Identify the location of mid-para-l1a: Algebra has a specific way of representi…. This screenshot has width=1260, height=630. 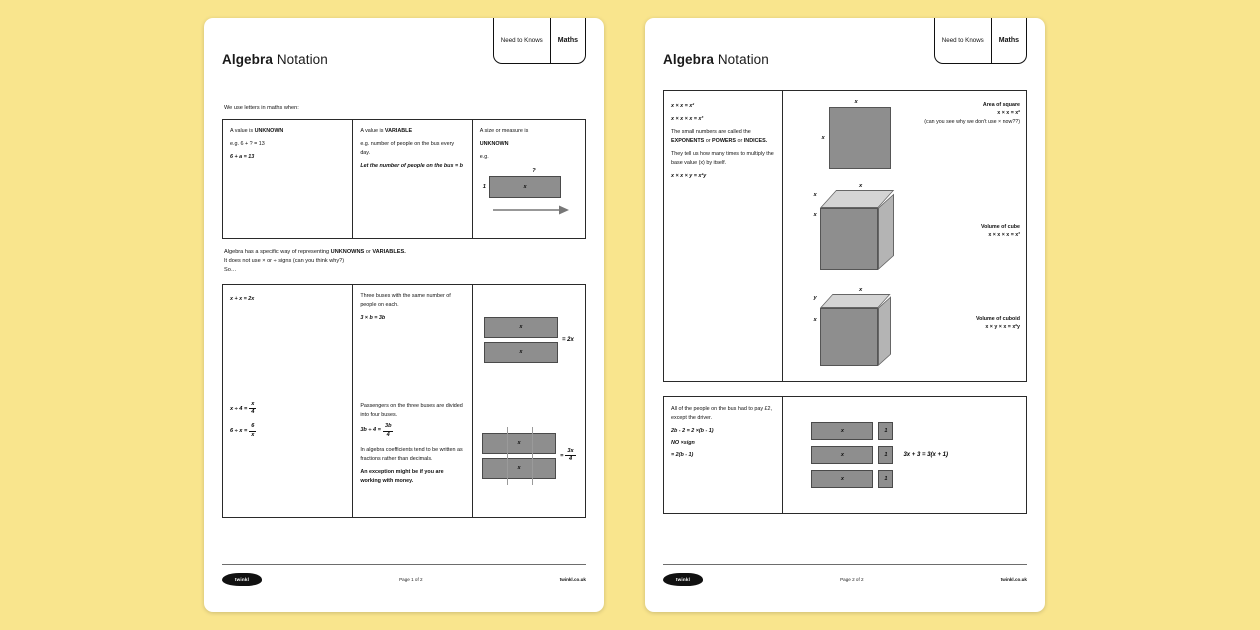
(277, 251).